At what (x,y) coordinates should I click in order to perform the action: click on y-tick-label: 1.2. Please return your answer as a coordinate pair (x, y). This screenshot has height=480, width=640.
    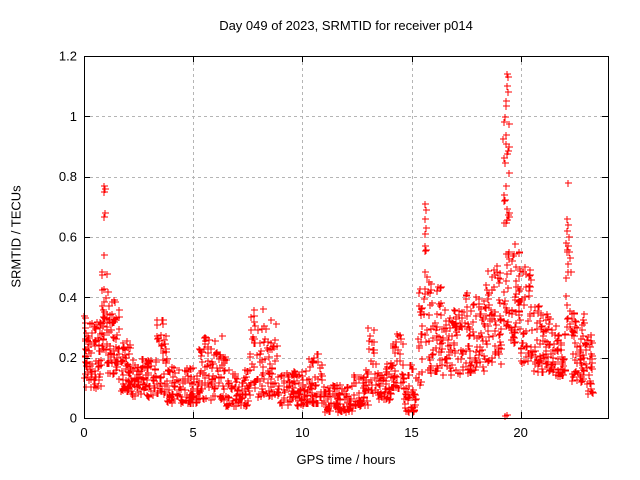
    Looking at the image, I should click on (68, 56).